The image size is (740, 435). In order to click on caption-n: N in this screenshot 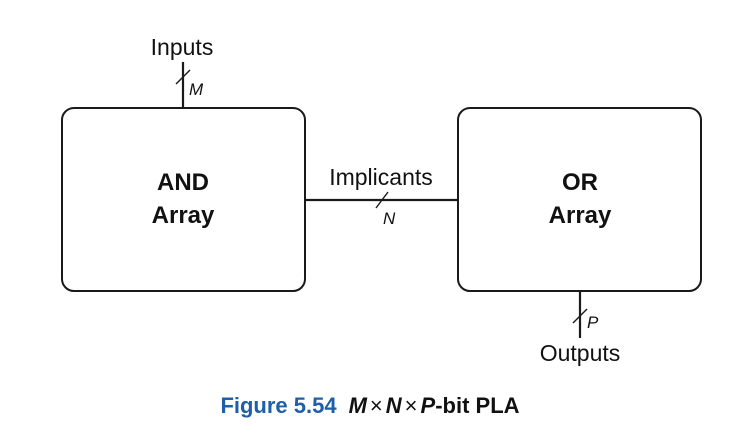, I will do `click(393, 405)`.